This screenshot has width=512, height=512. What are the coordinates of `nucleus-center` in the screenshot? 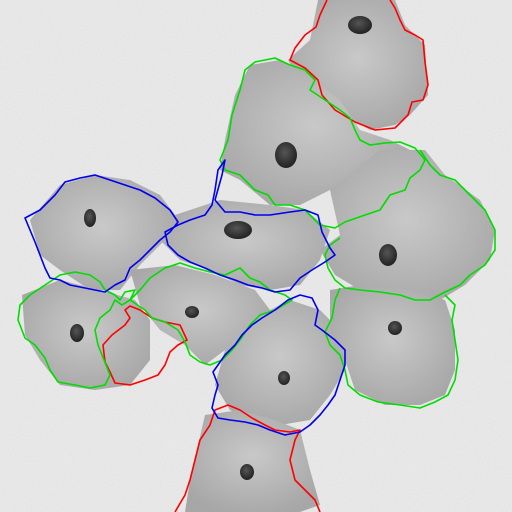 It's located at (238, 230).